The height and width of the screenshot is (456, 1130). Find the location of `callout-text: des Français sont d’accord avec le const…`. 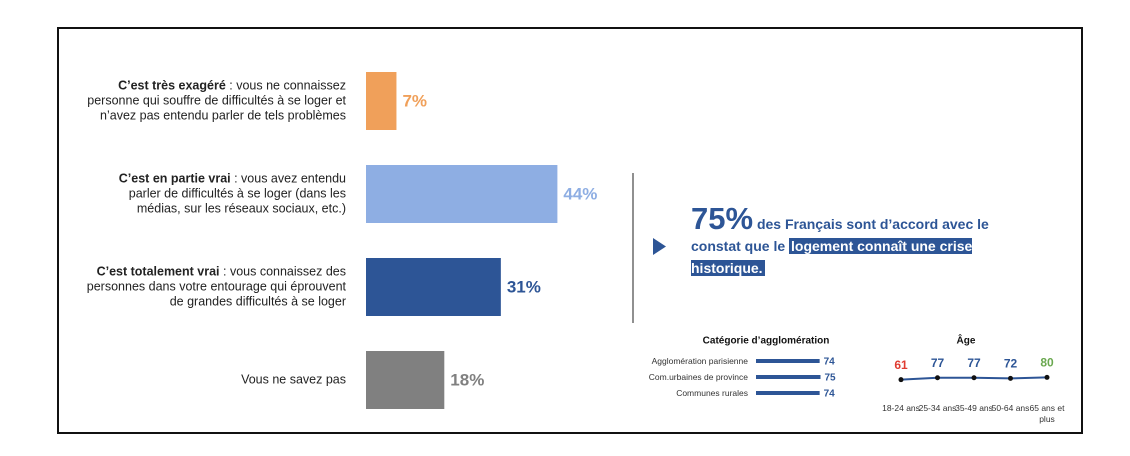

callout-text: des Français sont d’accord avec le const… is located at coordinates (840, 235).